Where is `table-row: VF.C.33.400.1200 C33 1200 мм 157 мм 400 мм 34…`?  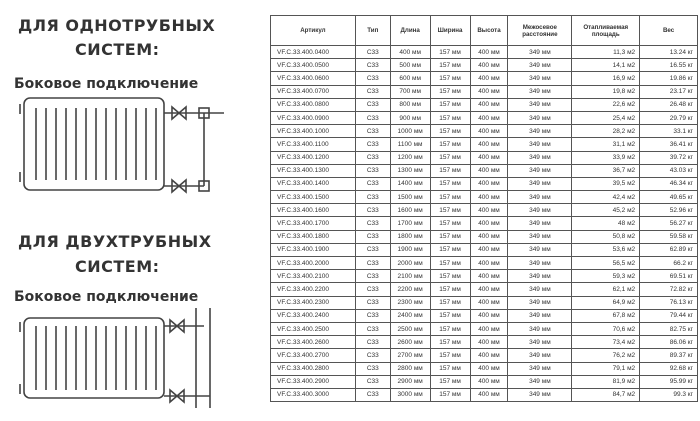
table-row: VF.C.33.400.1200 C33 1200 мм 157 мм 400 мм 34… is located at coordinates (484, 157).